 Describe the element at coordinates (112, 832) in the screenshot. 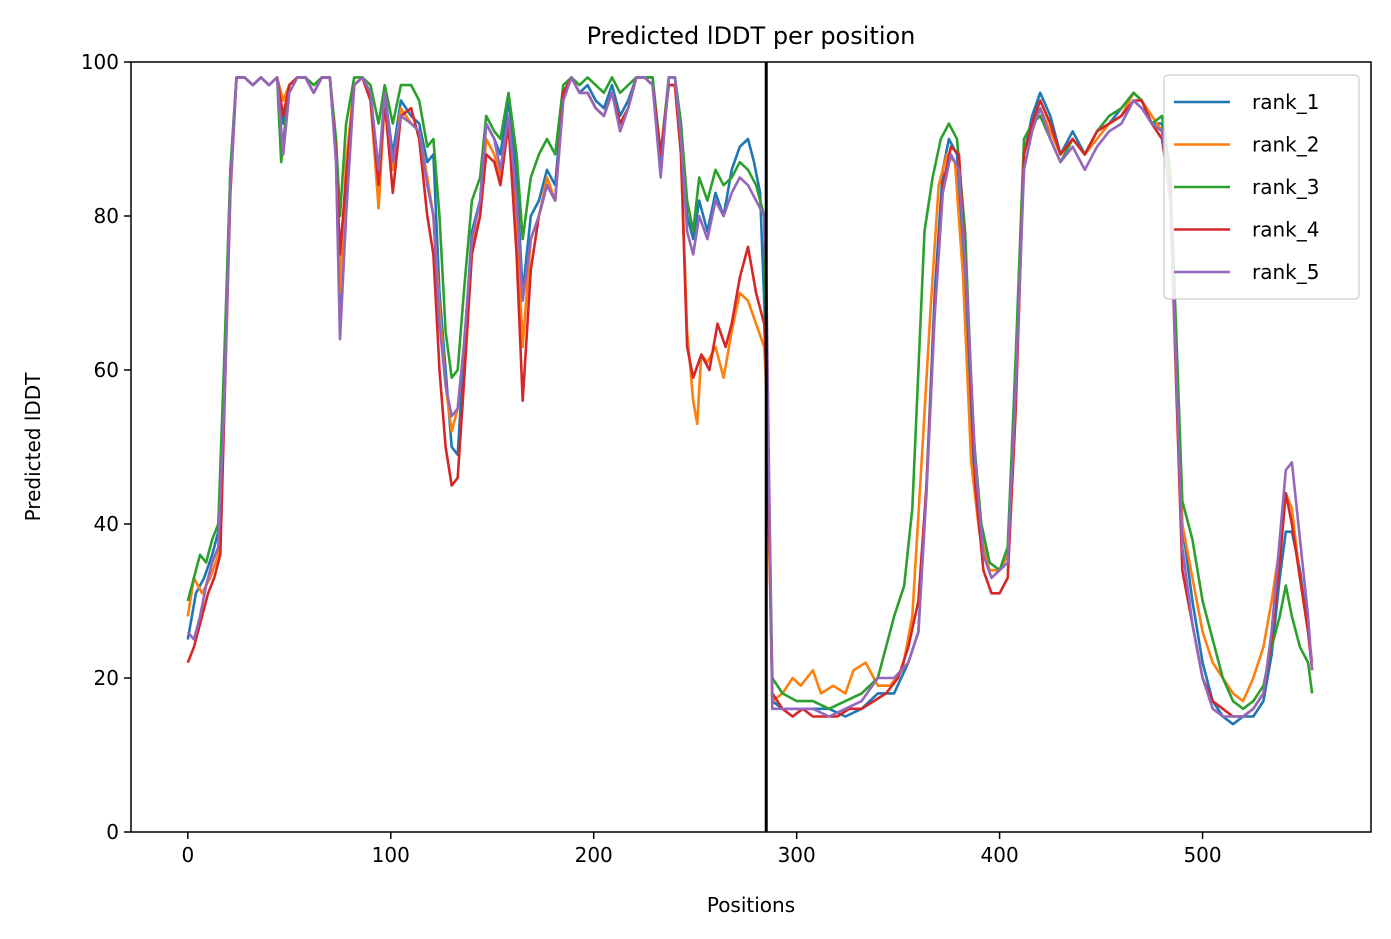

I see `y-tick-label: 0` at that location.